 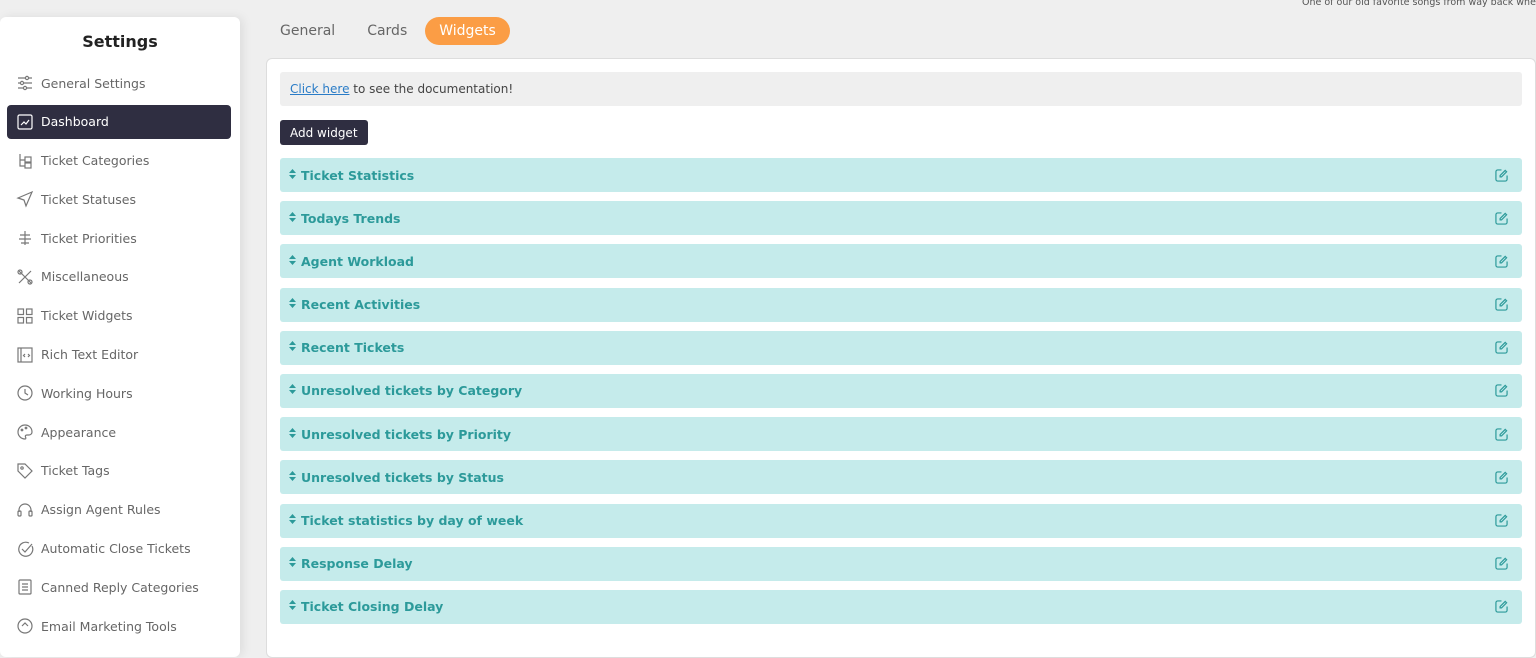 I want to click on sliders-icon, so click(x=25, y=83).